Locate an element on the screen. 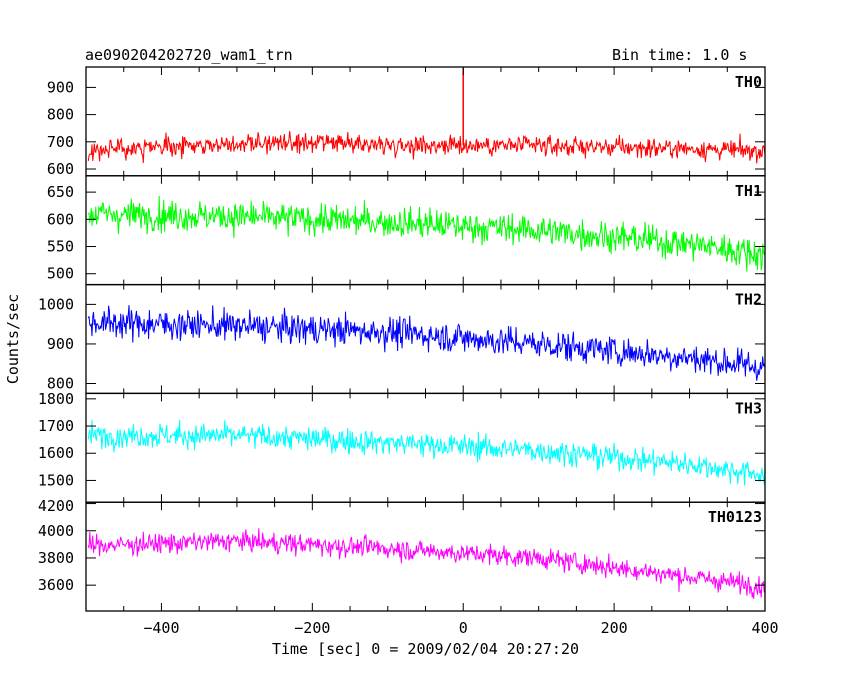  series-line-th2 is located at coordinates (426, 343).